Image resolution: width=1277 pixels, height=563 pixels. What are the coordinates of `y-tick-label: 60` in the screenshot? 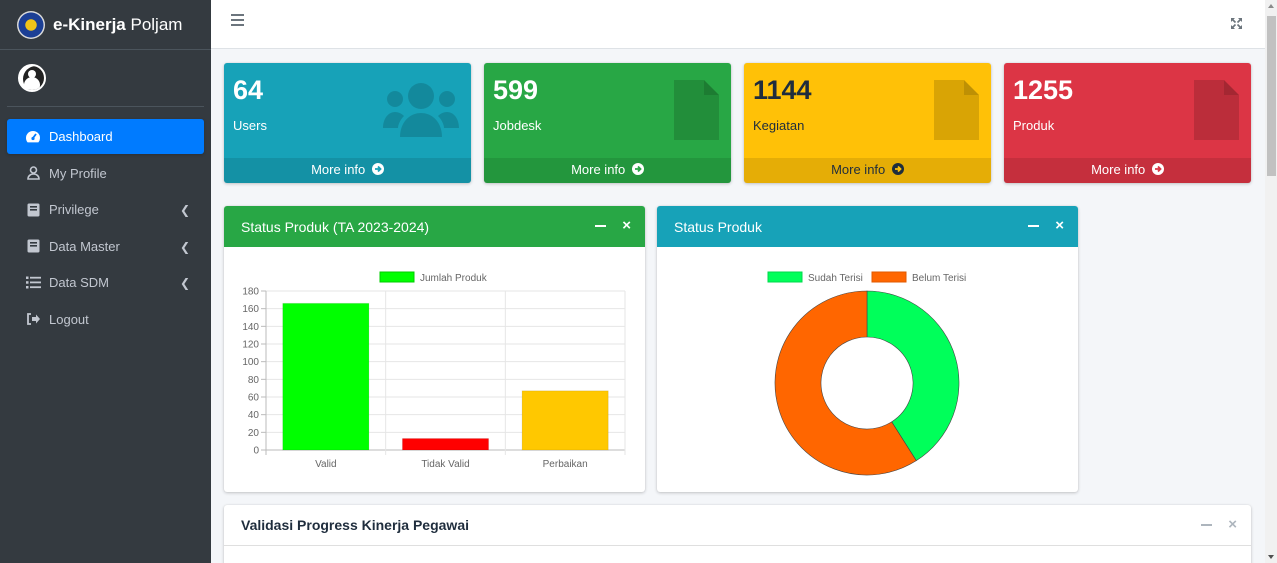 It's located at (254, 398).